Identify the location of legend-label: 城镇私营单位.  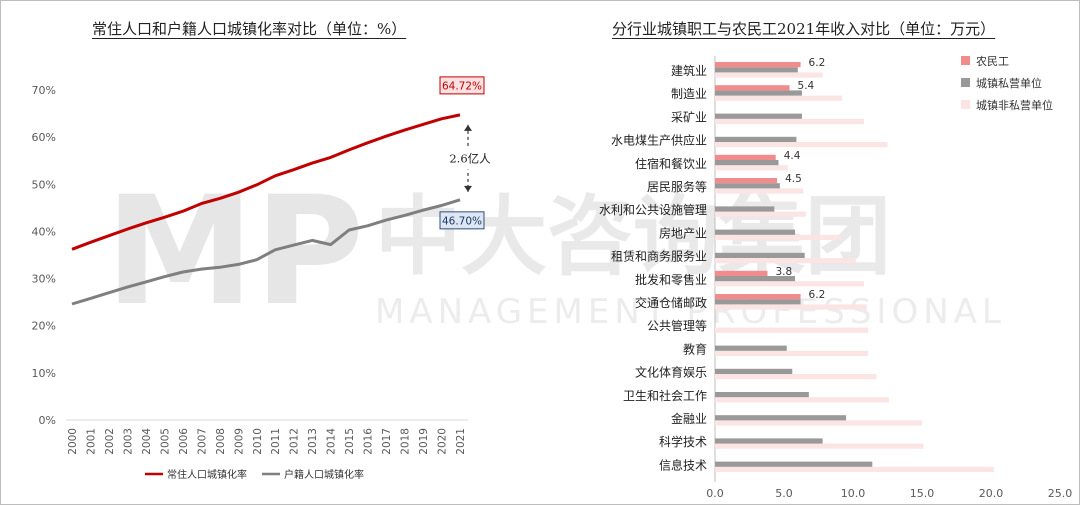
(1009, 83).